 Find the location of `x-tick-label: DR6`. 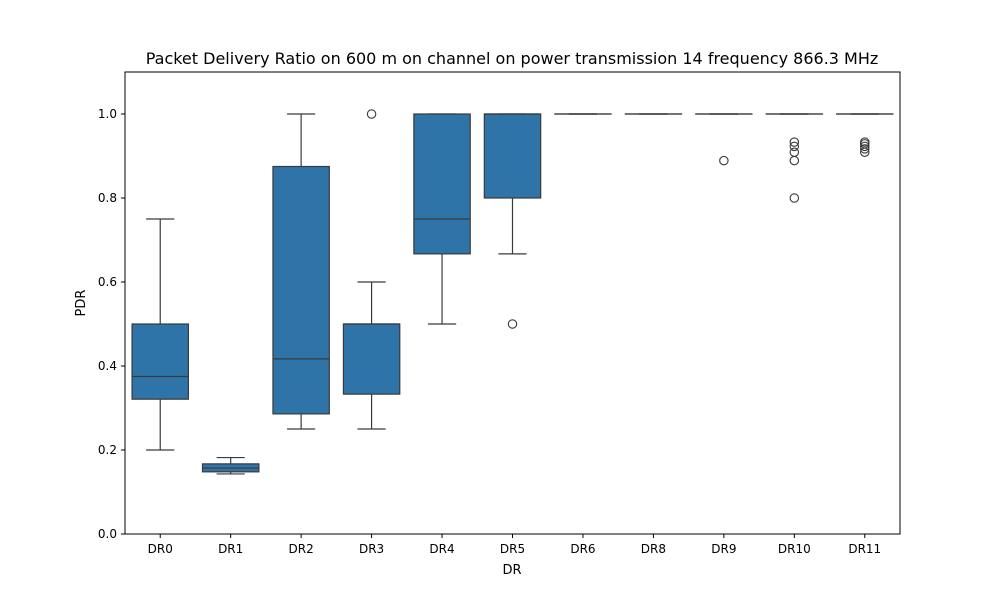

x-tick-label: DR6 is located at coordinates (582, 549).